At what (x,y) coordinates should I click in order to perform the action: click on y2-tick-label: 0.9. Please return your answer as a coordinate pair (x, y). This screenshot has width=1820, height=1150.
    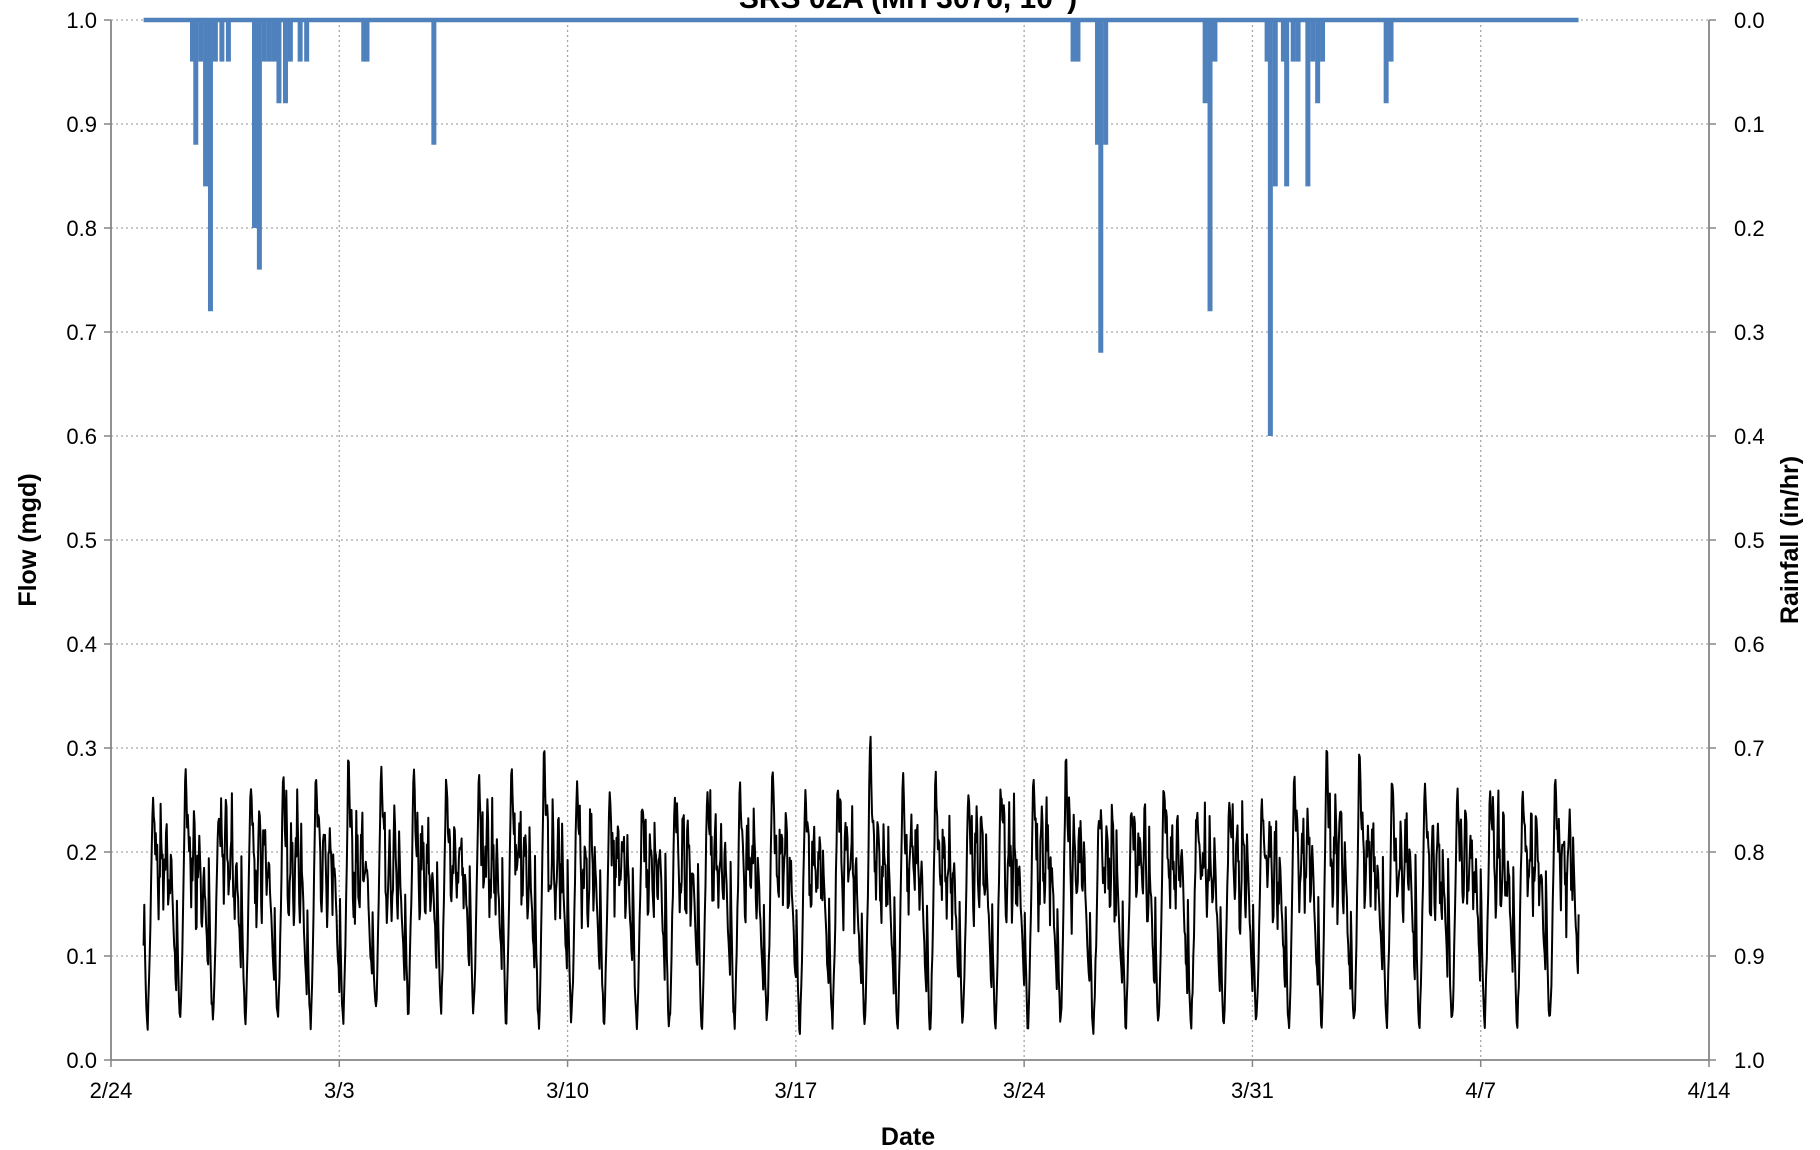
    Looking at the image, I should click on (1749, 956).